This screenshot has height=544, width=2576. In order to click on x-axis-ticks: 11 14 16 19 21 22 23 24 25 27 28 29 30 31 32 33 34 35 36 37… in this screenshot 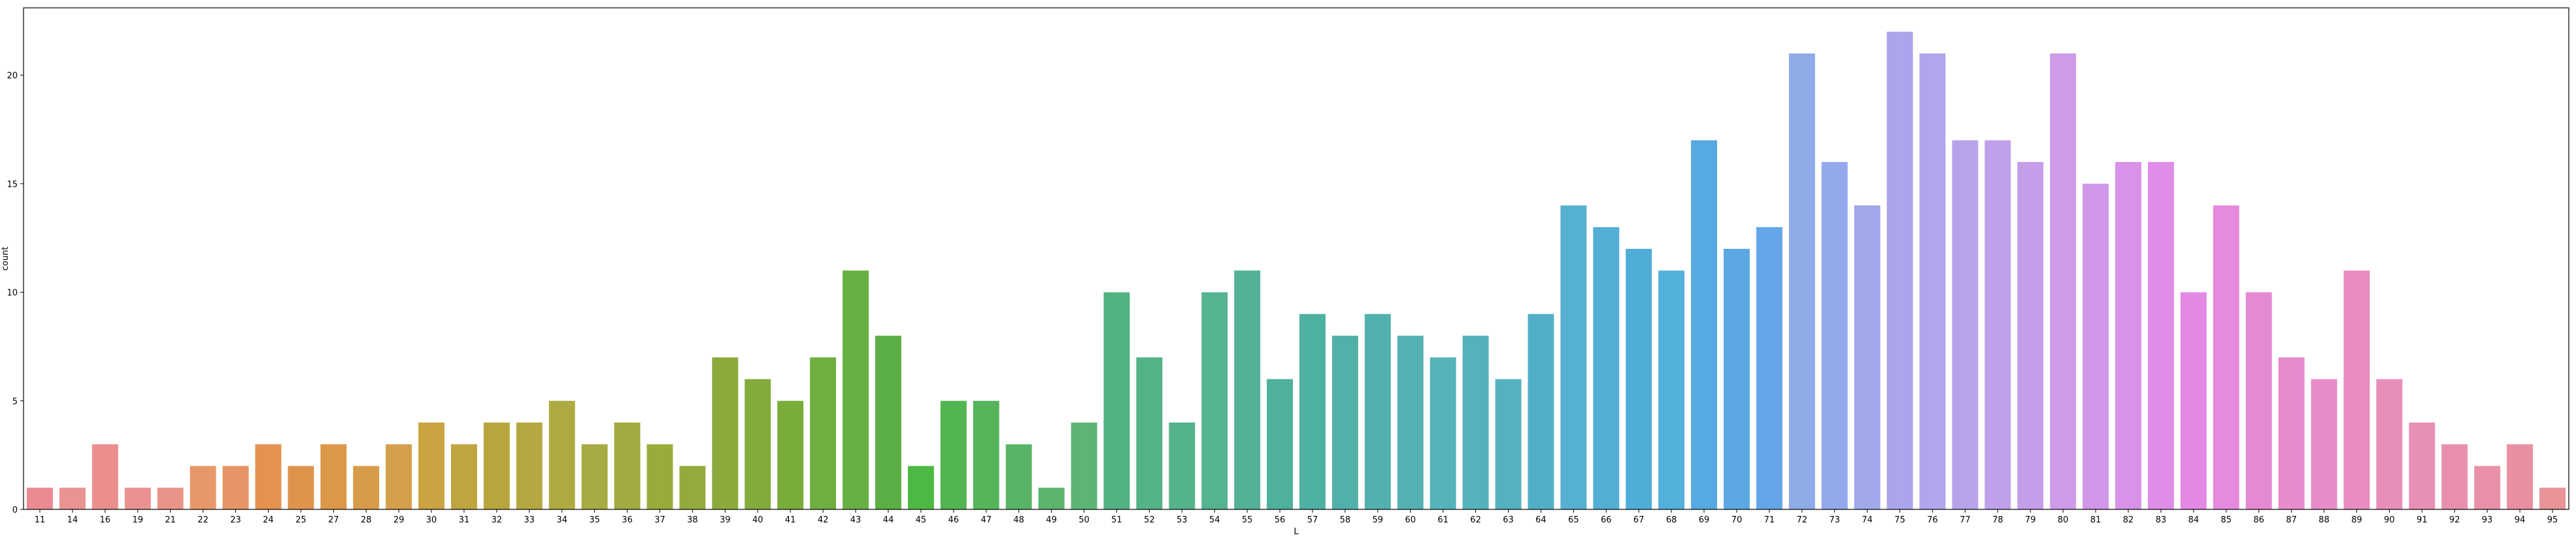, I will do `click(1297, 517)`.